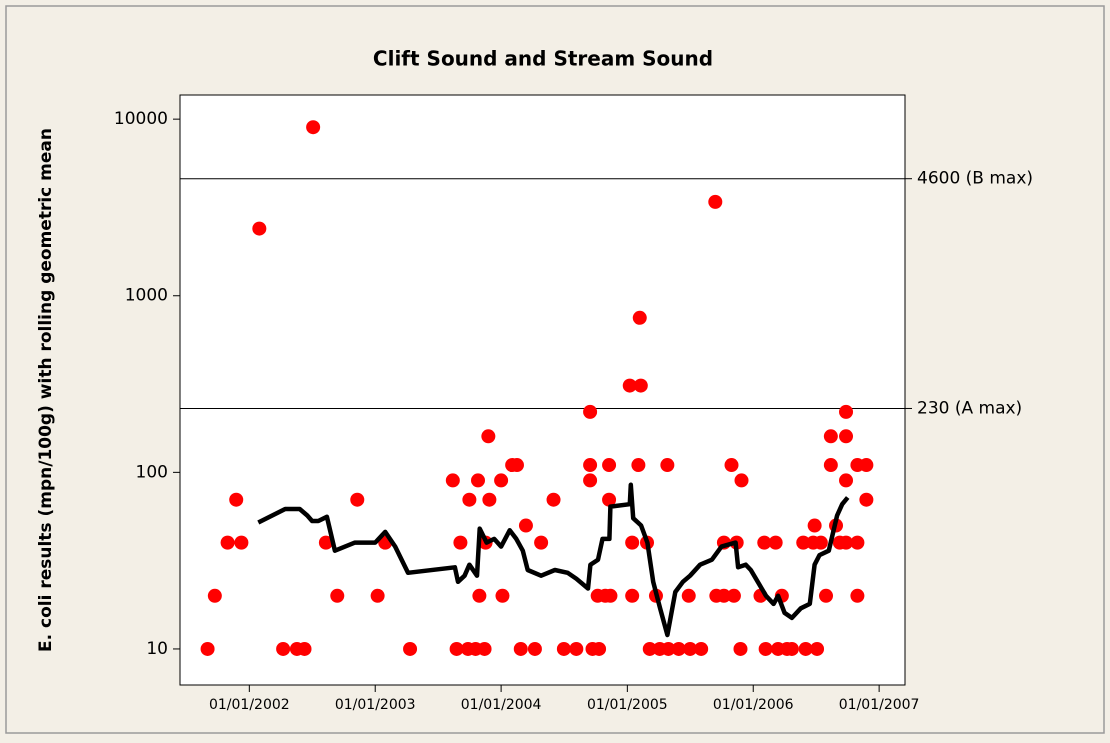  I want to click on x-tick-label: 01/01/2007, so click(879, 705).